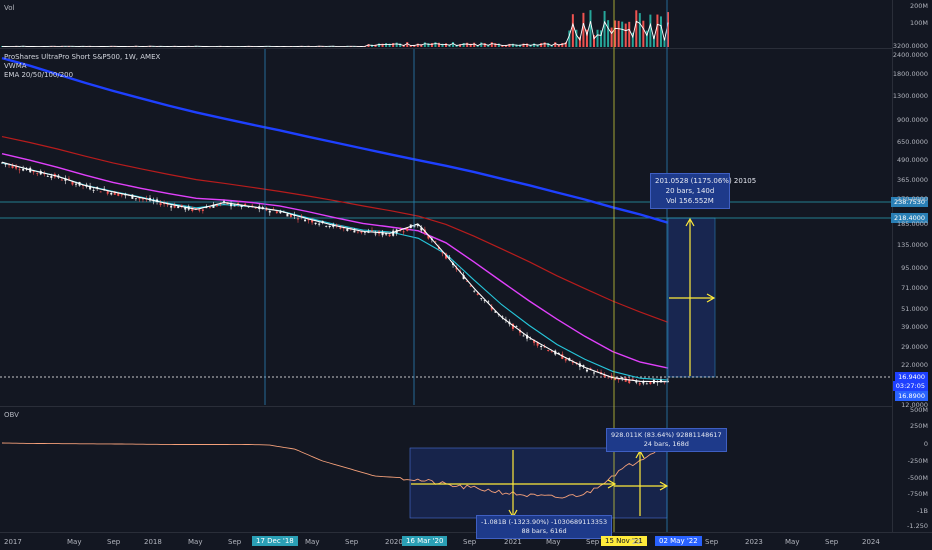 The height and width of the screenshot is (550, 932). What do you see at coordinates (910, 386) in the screenshot?
I see `price-tag-countdown: 03:27:05` at bounding box center [910, 386].